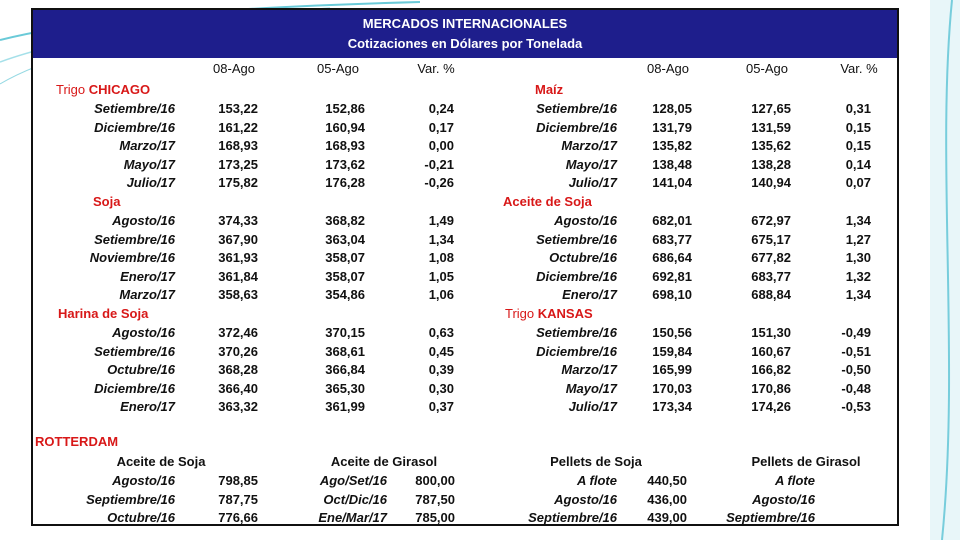  Describe the element at coordinates (435, 518) in the screenshot. I see `rotterdam-row-value: 785,00` at that location.